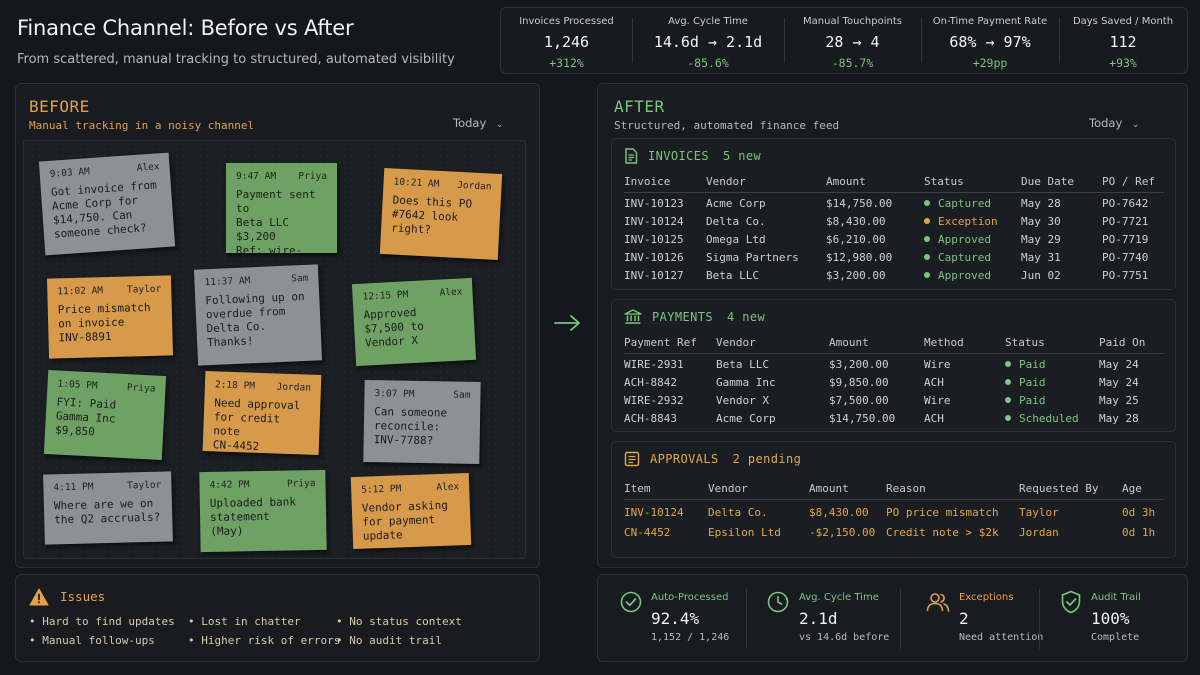 The height and width of the screenshot is (675, 1200). I want to click on note-user: Jordan, so click(294, 387).